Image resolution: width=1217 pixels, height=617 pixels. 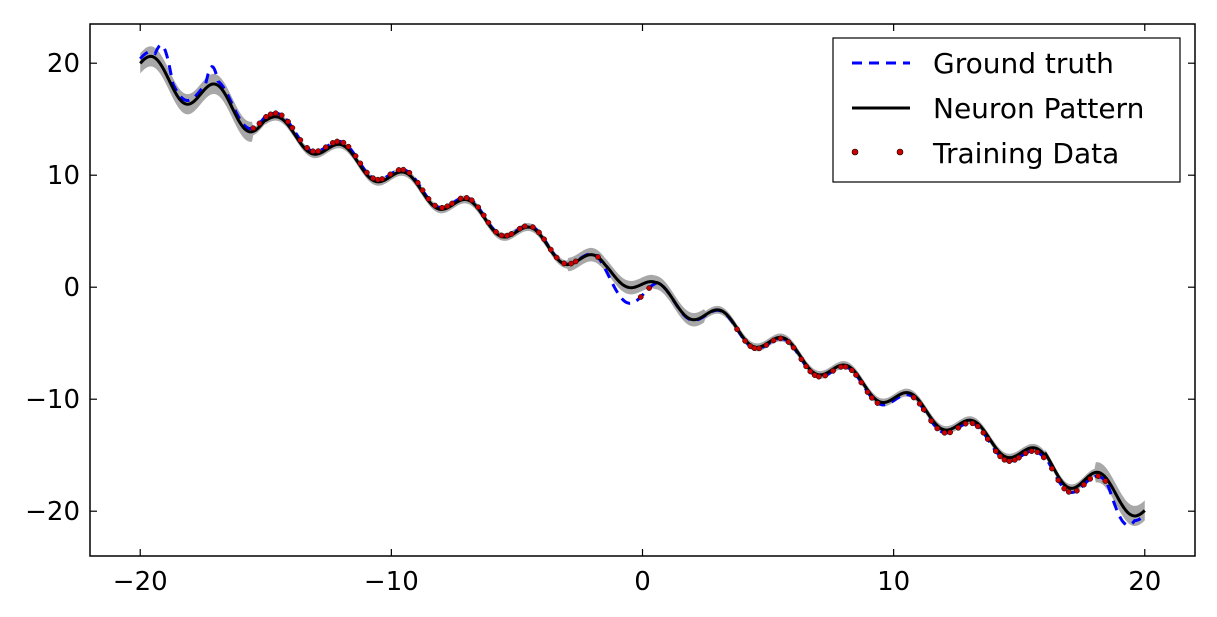 What do you see at coordinates (140, 582) in the screenshot?
I see `x-tick-label: −20` at bounding box center [140, 582].